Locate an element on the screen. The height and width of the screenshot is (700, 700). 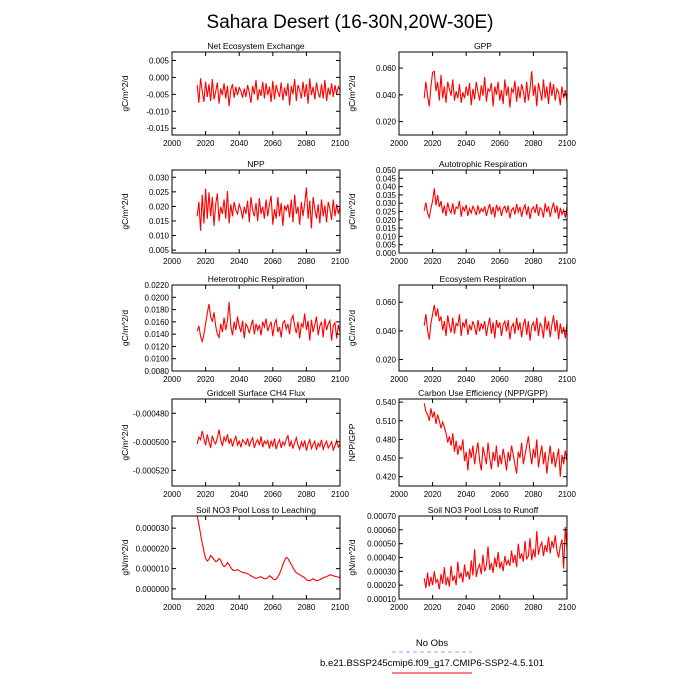
y-tick-label: 0.0180 is located at coordinates (157, 310).